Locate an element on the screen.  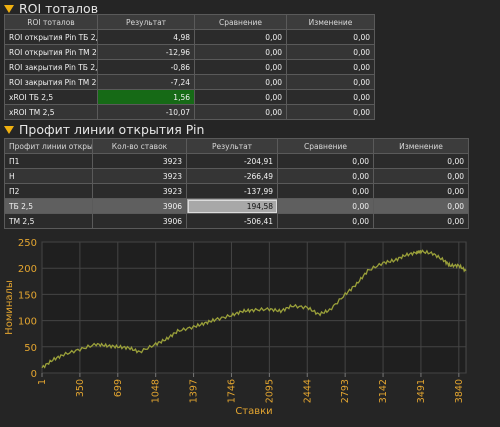
roi-row: xROI ТМ 2,5 -10,07 0,00 0,00 is located at coordinates (189, 112).